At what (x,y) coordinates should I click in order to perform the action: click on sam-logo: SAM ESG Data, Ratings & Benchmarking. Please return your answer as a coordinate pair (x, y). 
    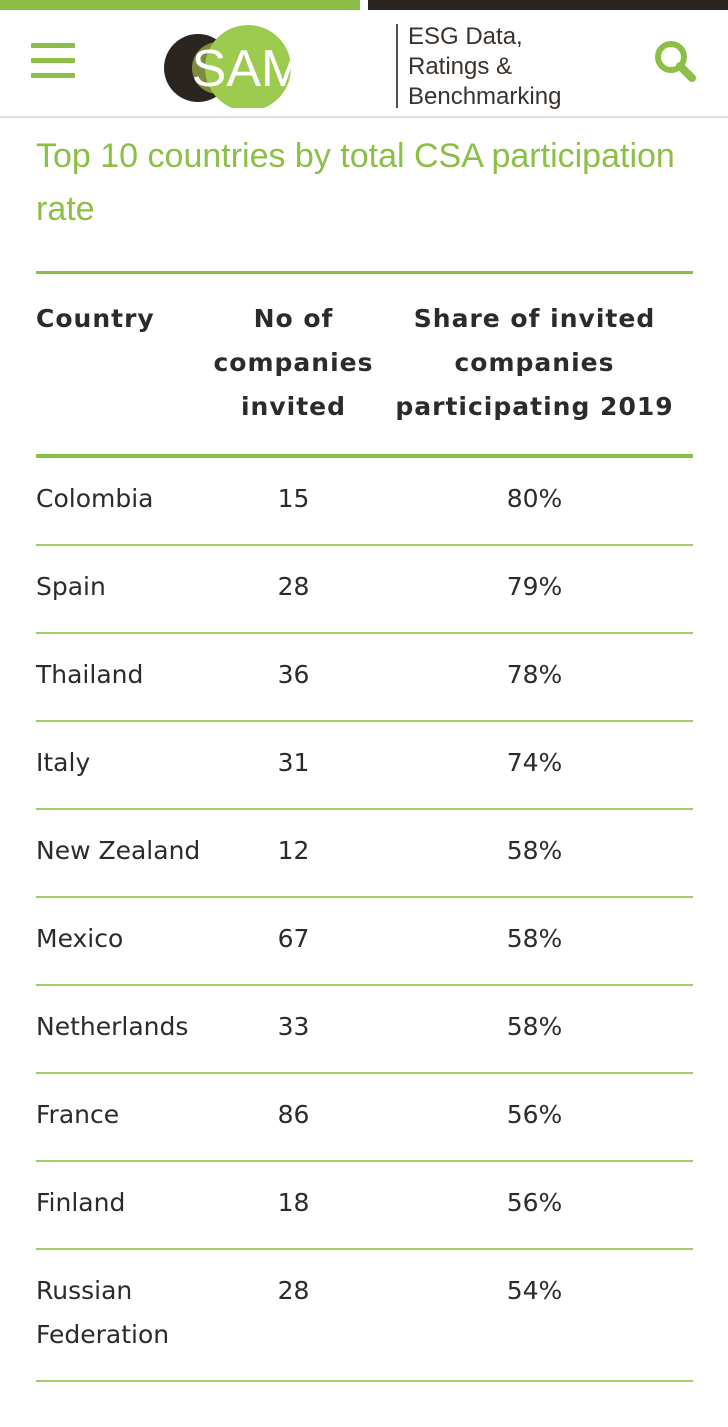
    Looking at the image, I should click on (365, 64).